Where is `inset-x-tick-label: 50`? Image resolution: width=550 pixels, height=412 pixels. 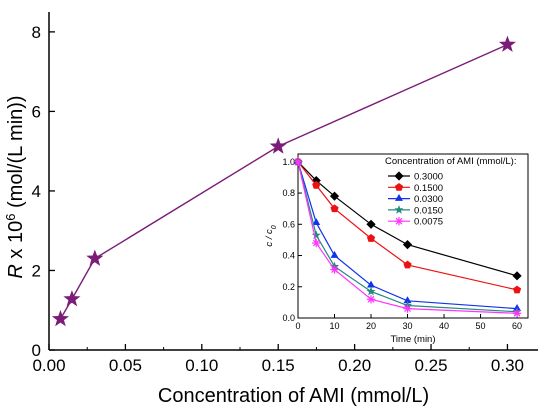
inset-x-tick-label: 50 is located at coordinates (481, 326).